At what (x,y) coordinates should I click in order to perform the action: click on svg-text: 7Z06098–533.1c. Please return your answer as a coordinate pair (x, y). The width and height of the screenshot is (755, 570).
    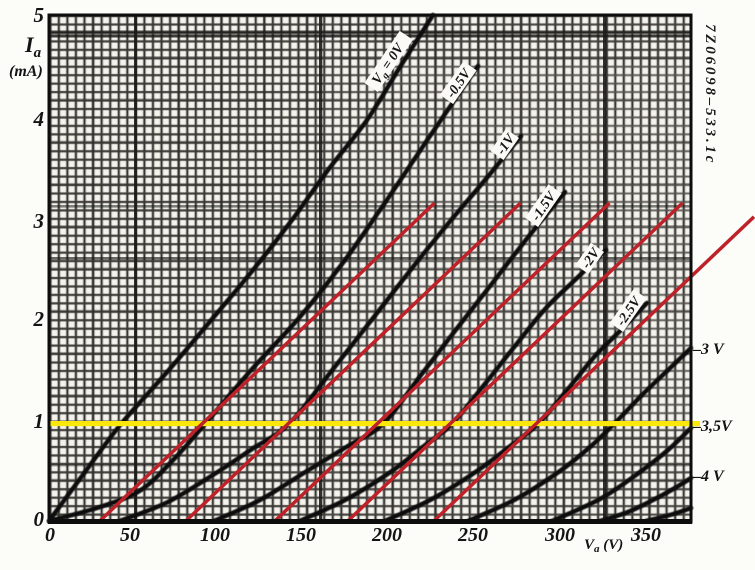
    Looking at the image, I should click on (710, 94).